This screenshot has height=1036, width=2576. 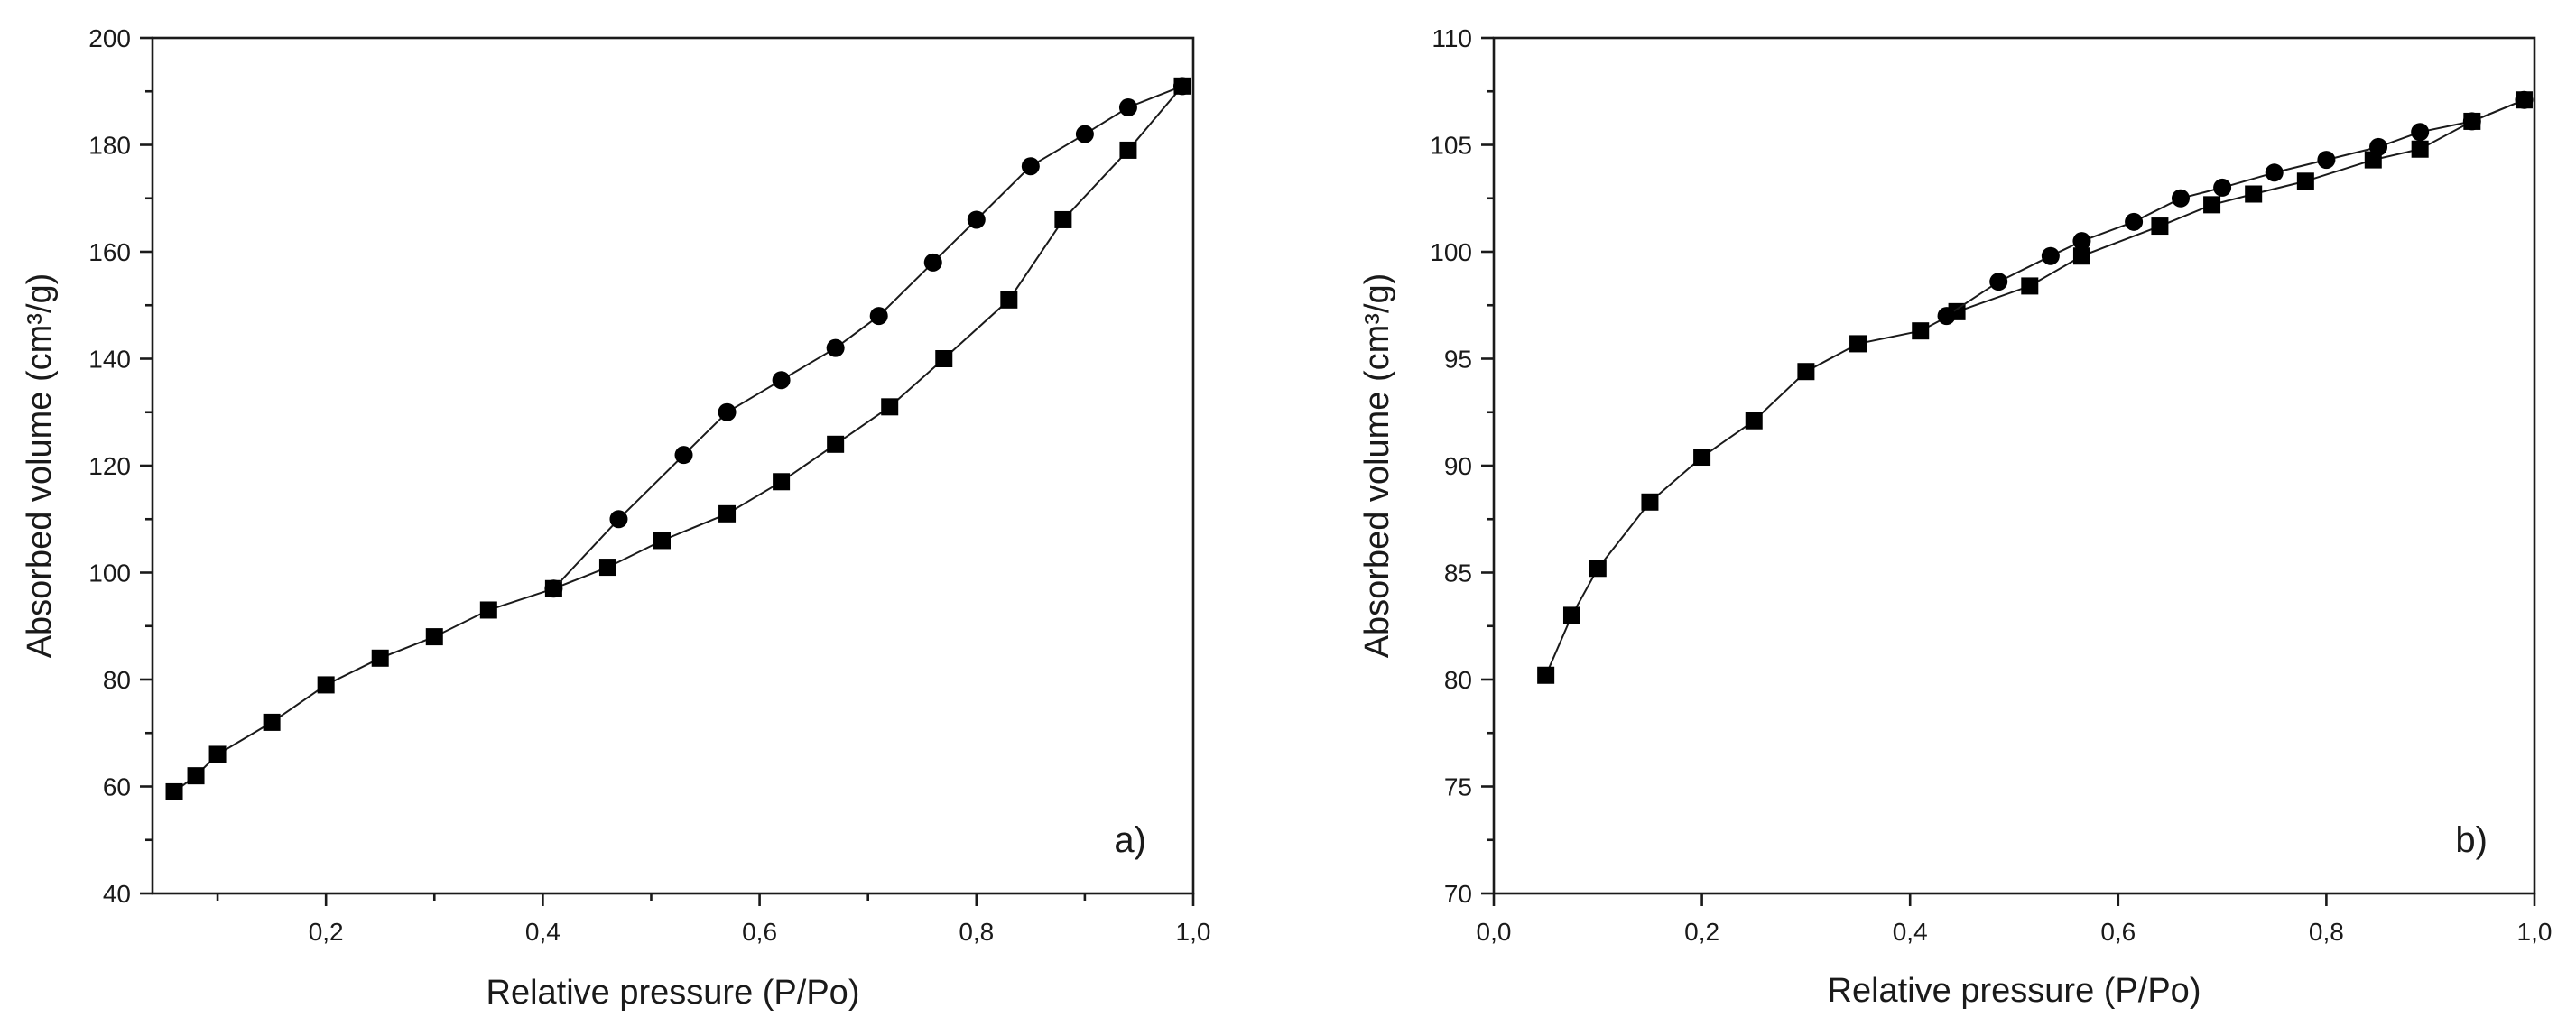 What do you see at coordinates (110, 146) in the screenshot?
I see `y-tick-label: 180` at bounding box center [110, 146].